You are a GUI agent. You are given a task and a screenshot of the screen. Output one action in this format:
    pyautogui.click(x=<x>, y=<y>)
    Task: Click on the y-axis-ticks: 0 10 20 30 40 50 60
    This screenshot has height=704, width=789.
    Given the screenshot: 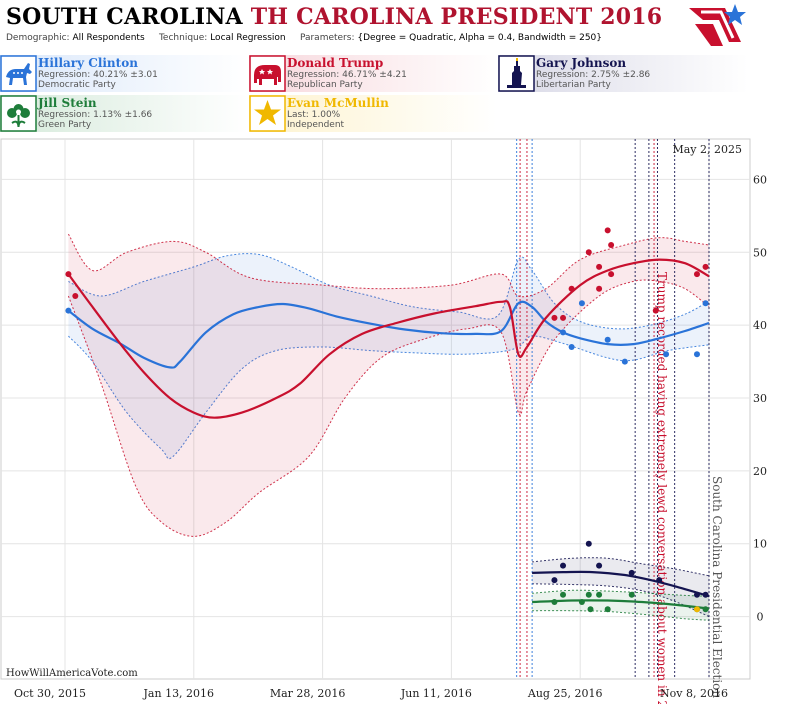 What is the action you would take?
    pyautogui.click(x=760, y=398)
    